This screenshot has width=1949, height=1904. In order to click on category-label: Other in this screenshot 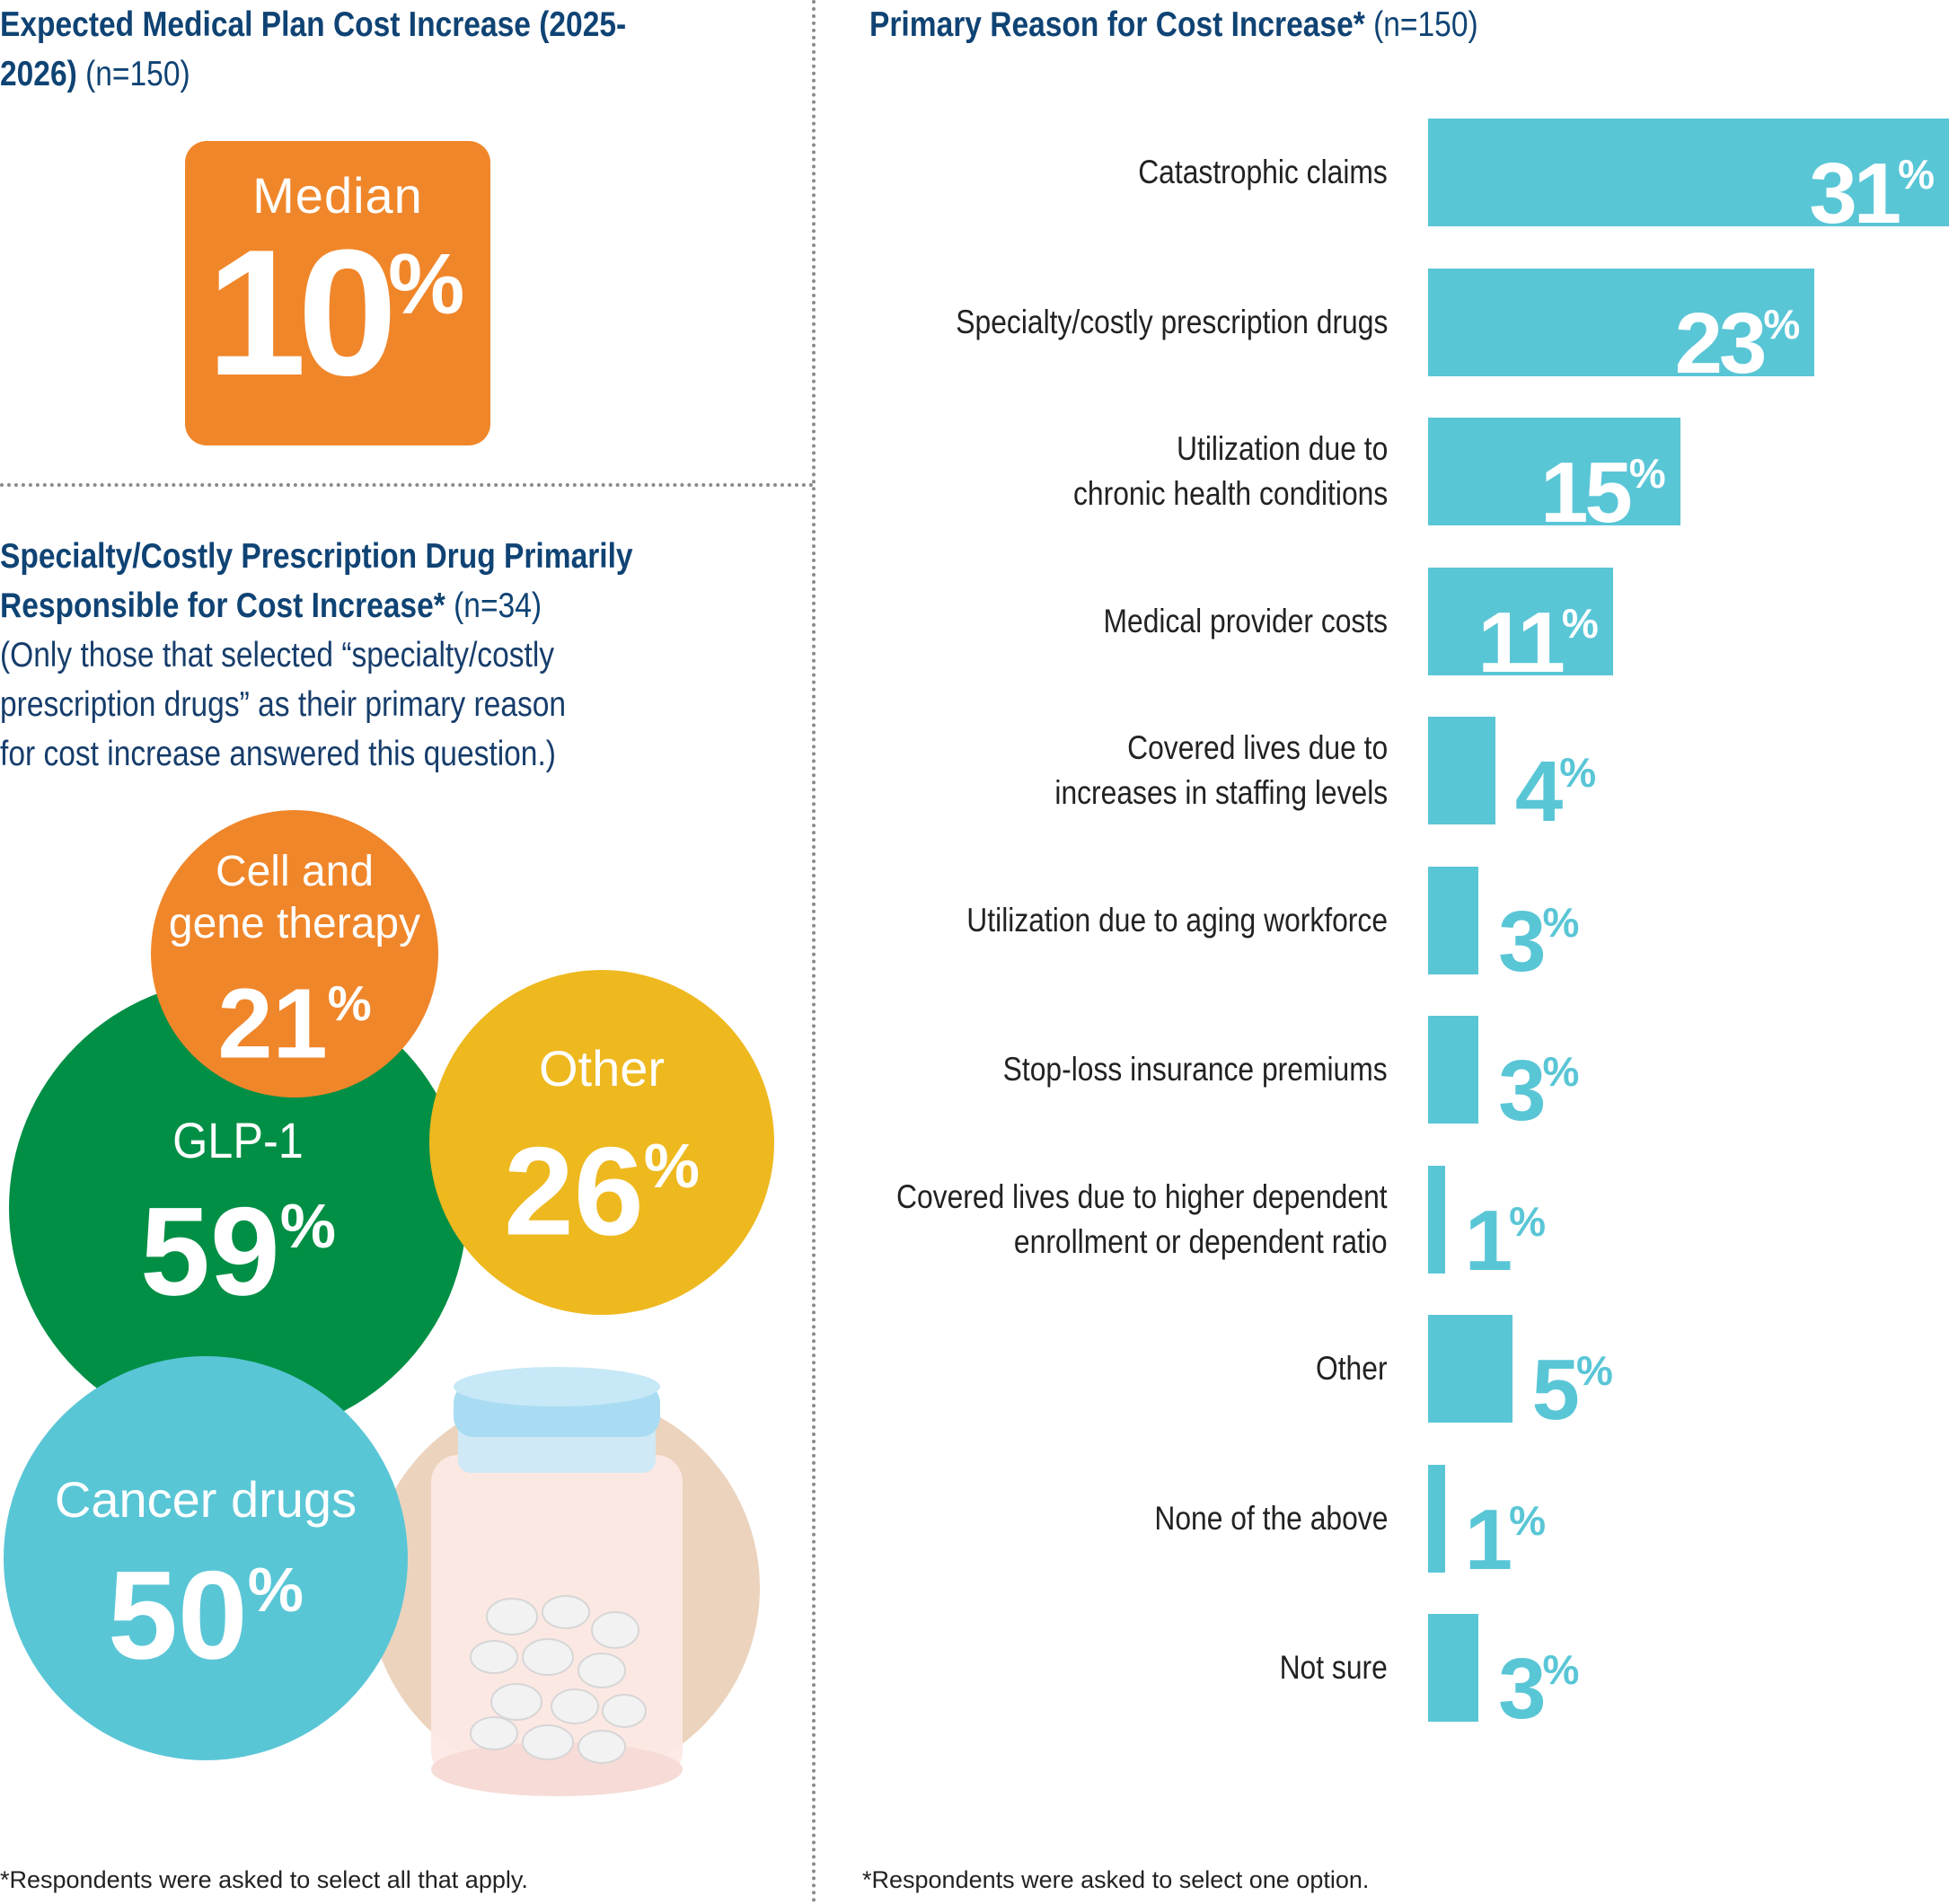, I will do `click(1352, 1368)`.